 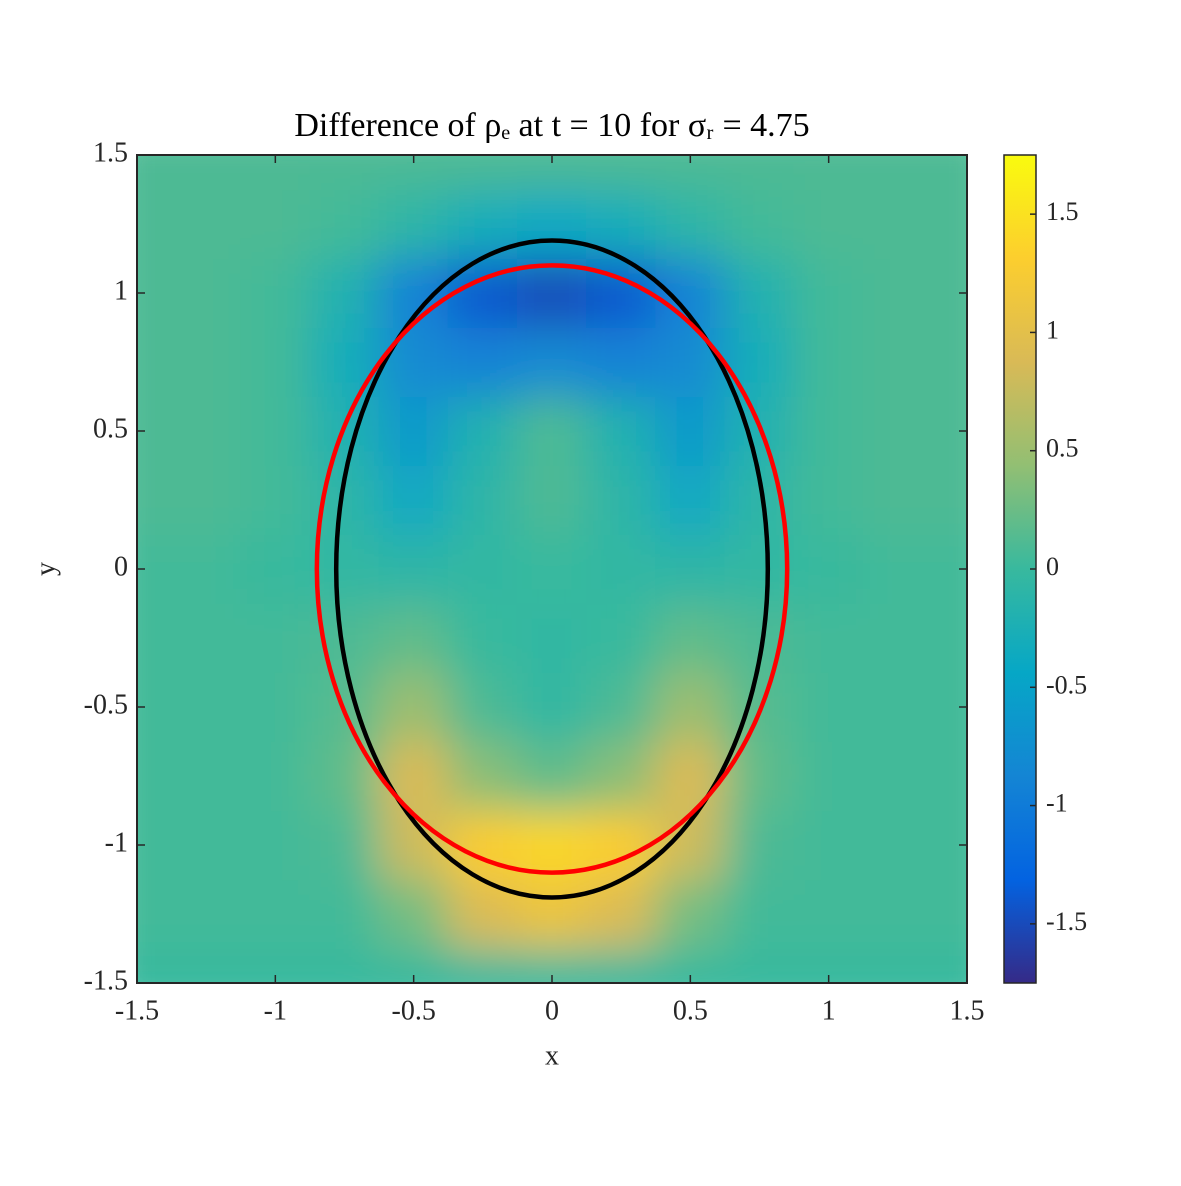 I want to click on y-axis-label: y, so click(x=45, y=569).